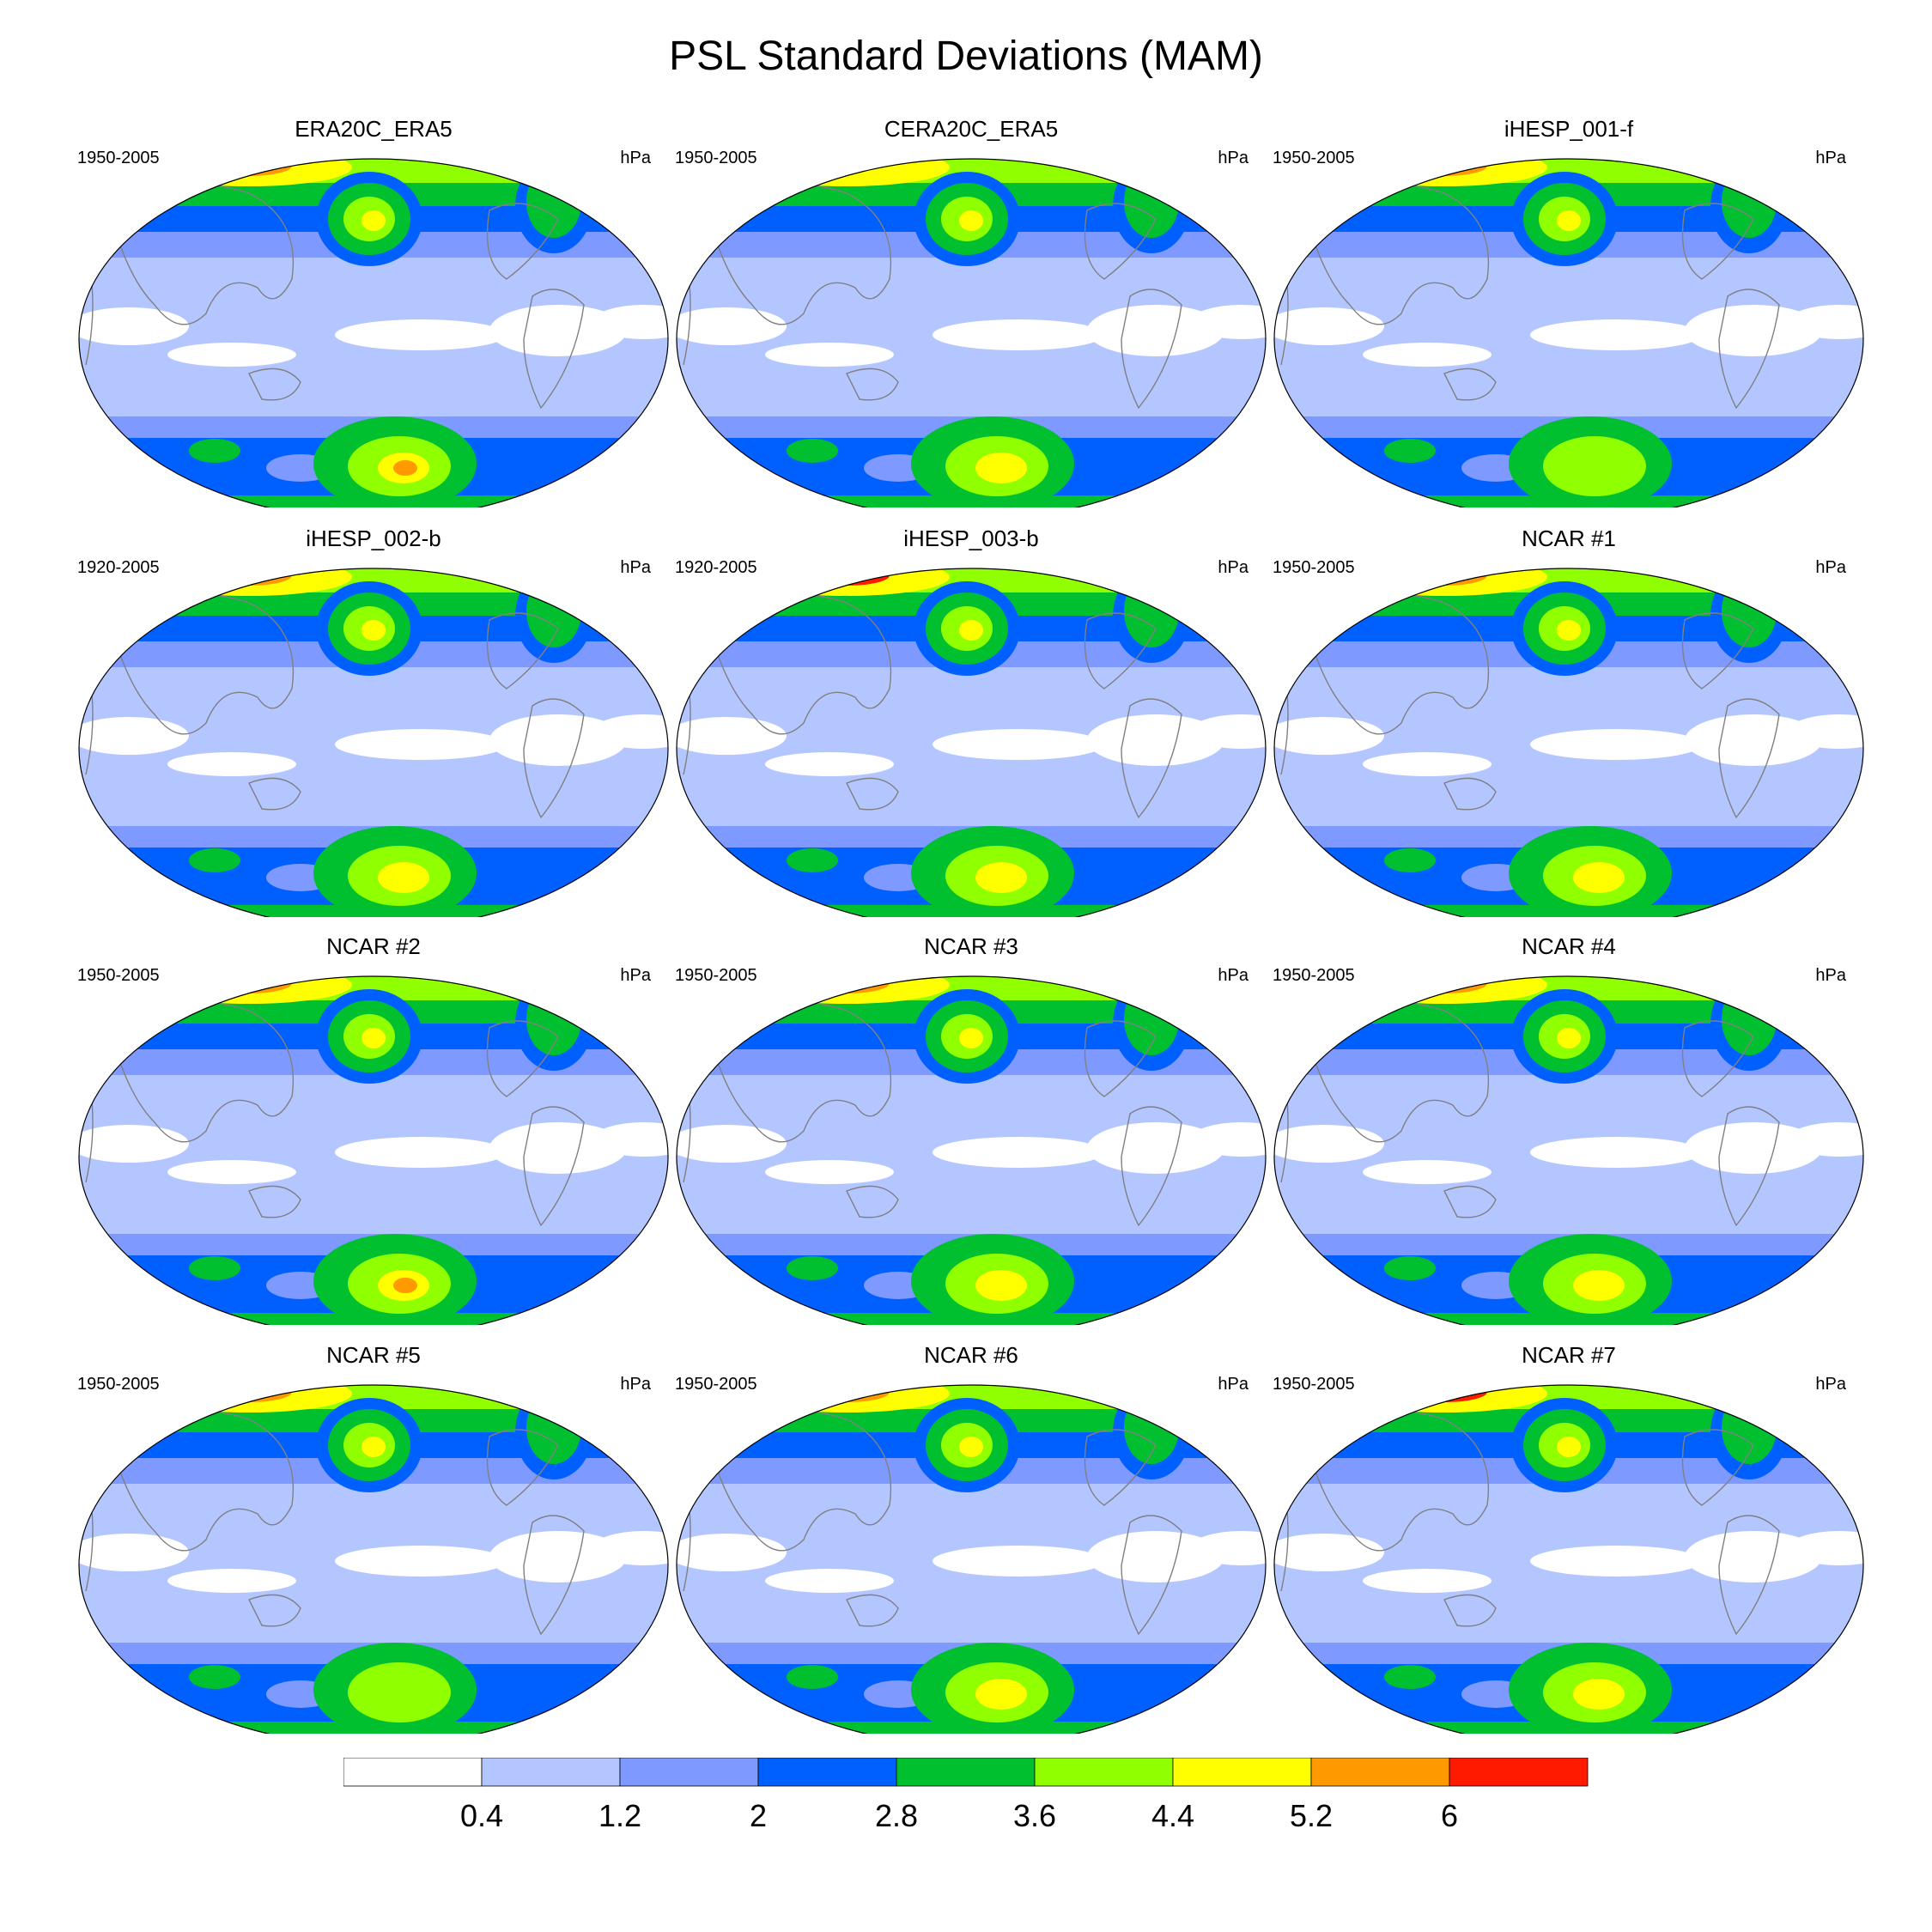  What do you see at coordinates (966, 1795) in the screenshot?
I see `colorbar: 0.4 1.2 2 2.8 3.6 4.4 5.2 6` at bounding box center [966, 1795].